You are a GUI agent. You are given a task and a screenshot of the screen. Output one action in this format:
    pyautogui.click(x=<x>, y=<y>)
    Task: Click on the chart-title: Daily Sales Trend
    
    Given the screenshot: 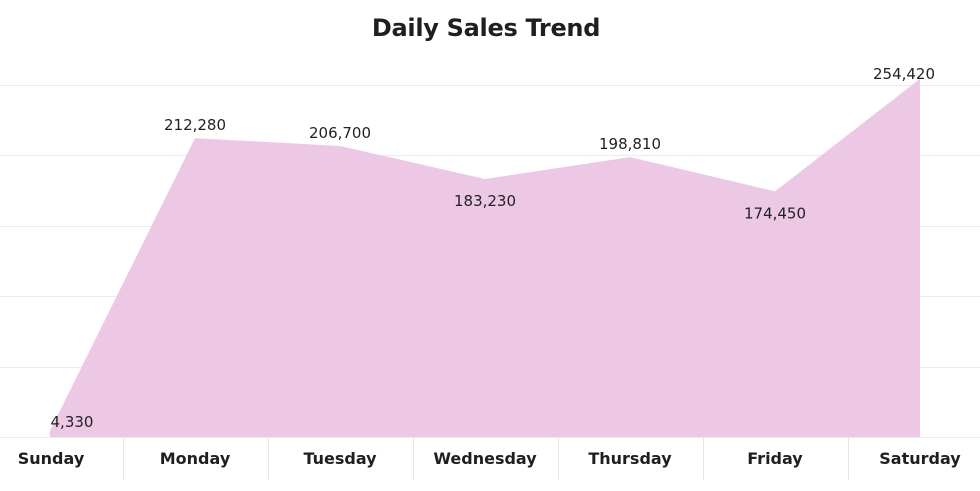 What is the action you would take?
    pyautogui.click(x=486, y=28)
    